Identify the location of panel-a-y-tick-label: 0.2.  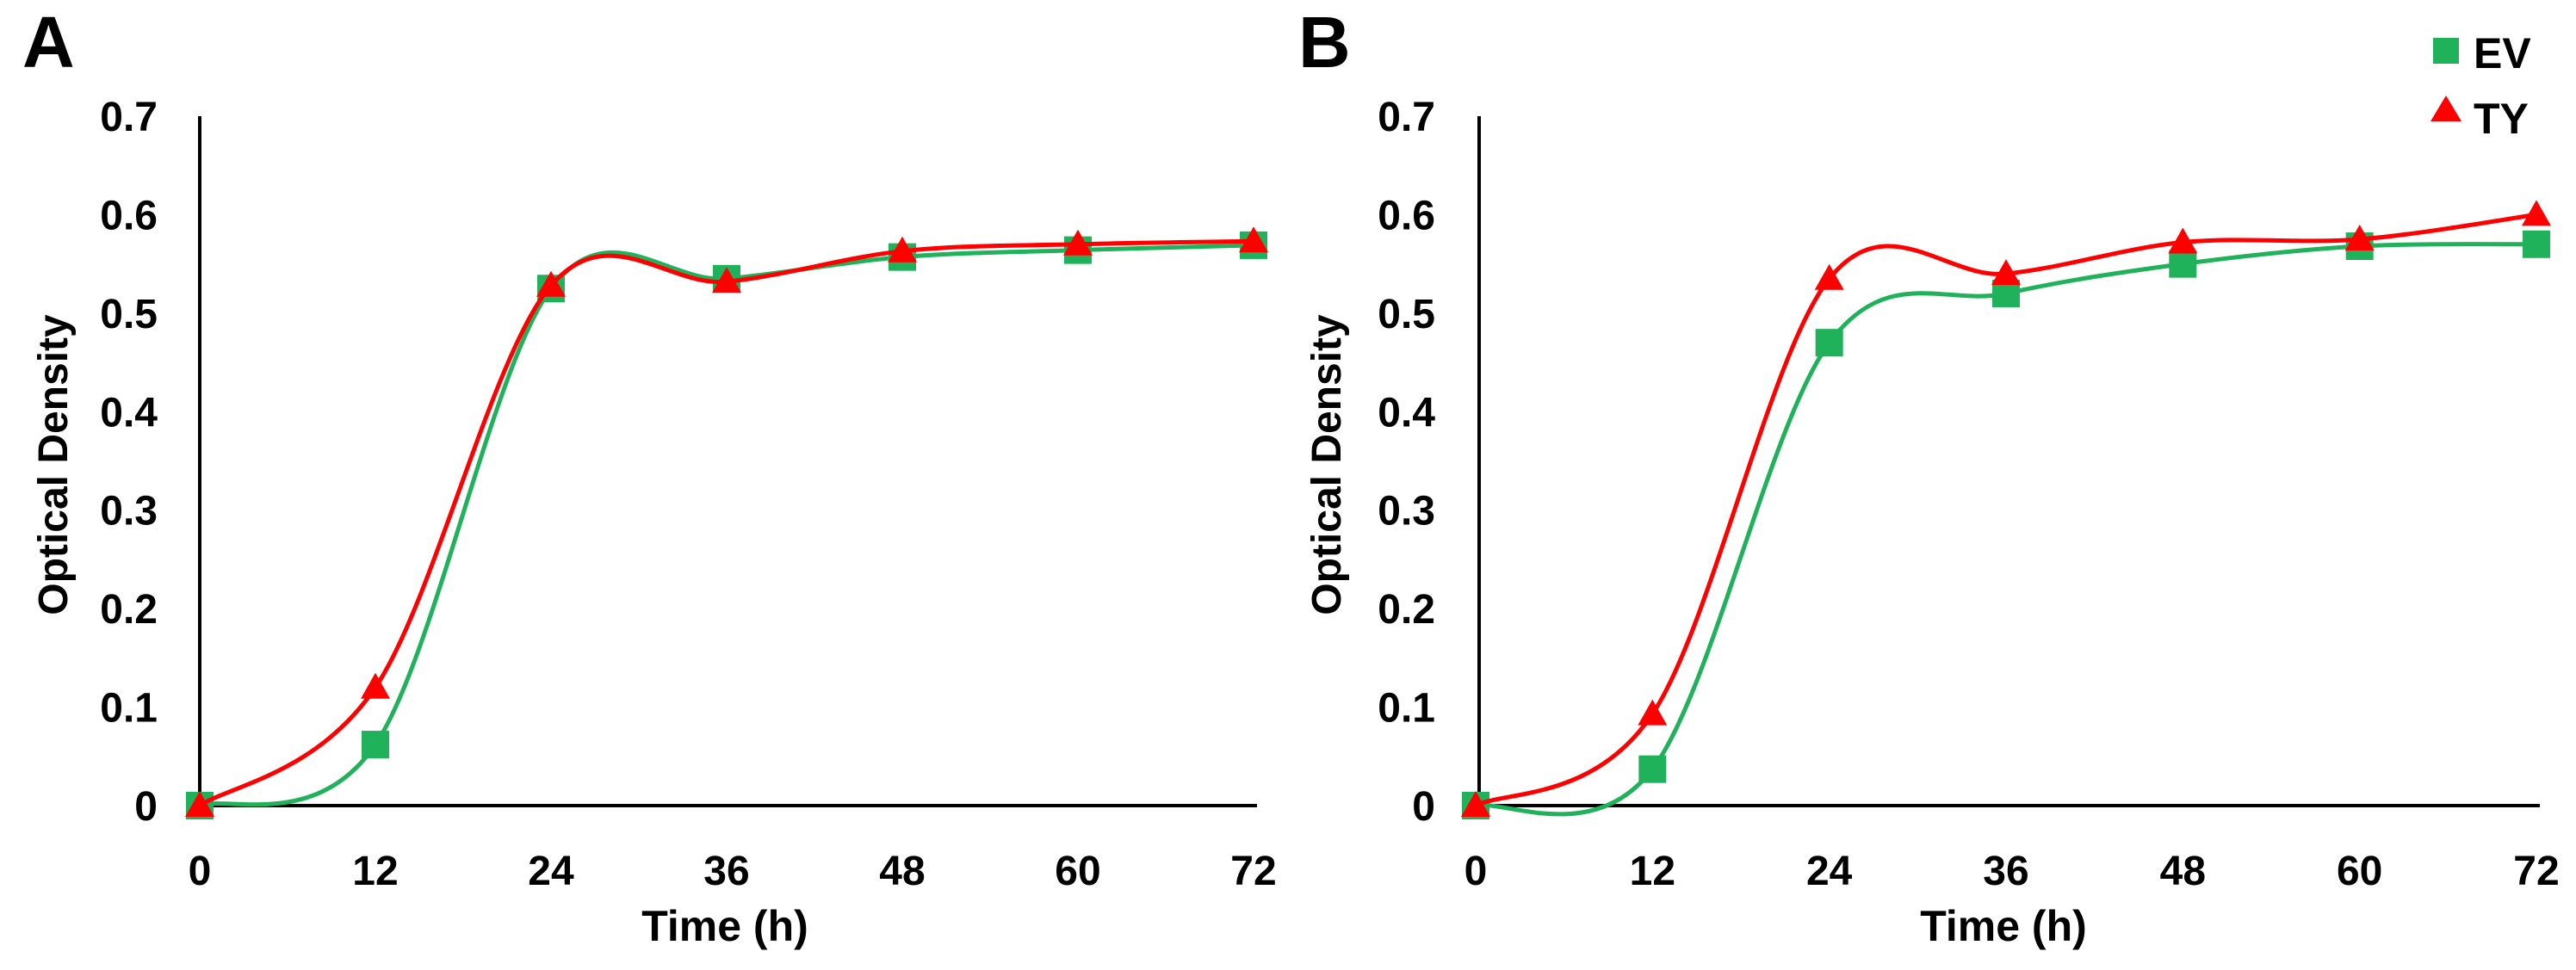
(129, 610).